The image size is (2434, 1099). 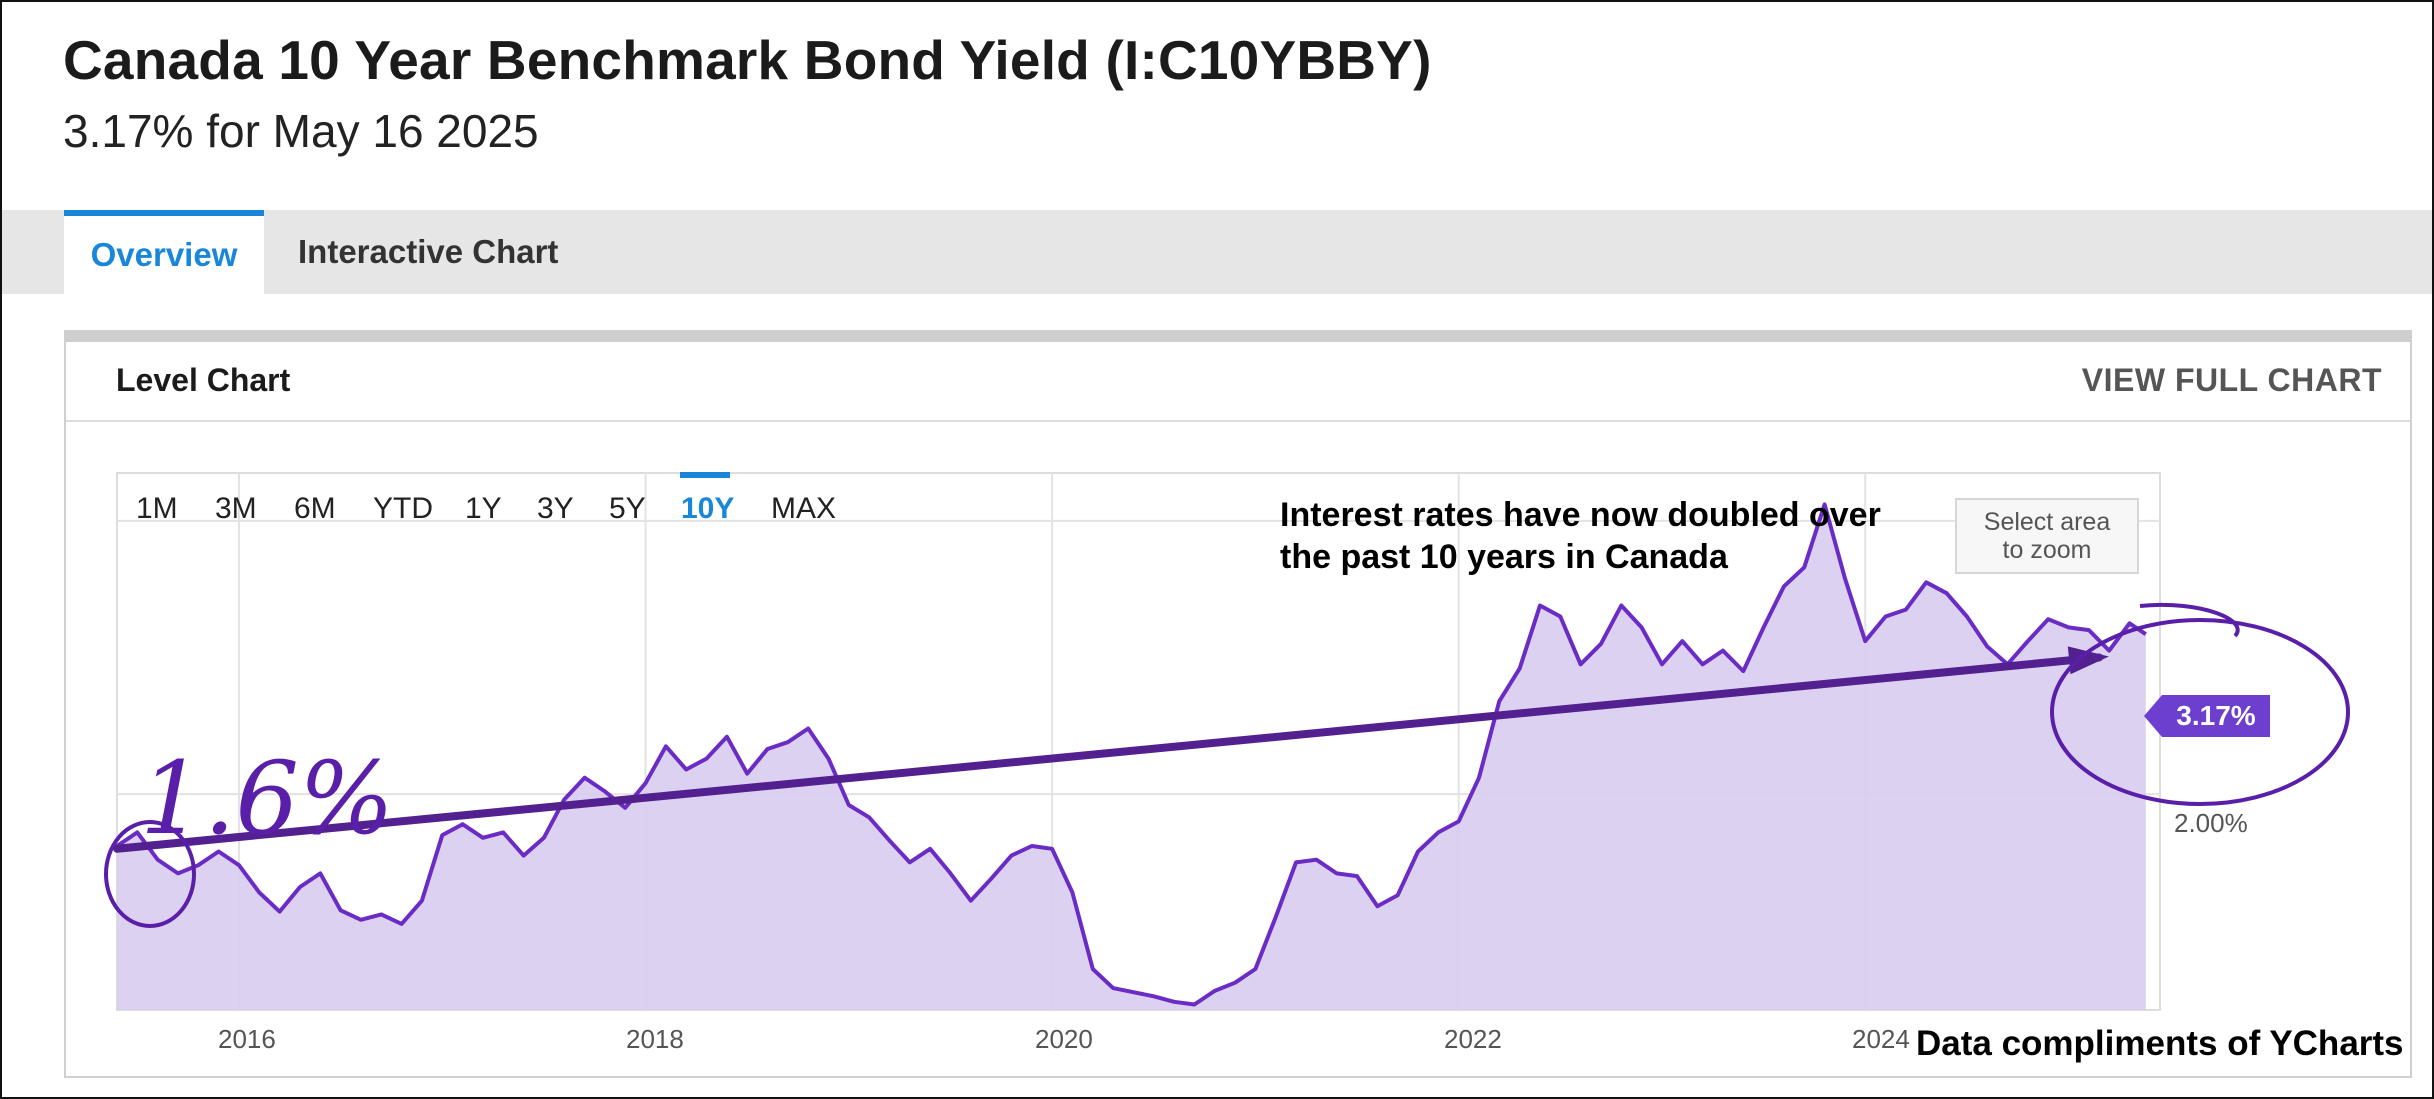 I want to click on tab-overview: Overview, so click(x=164, y=252).